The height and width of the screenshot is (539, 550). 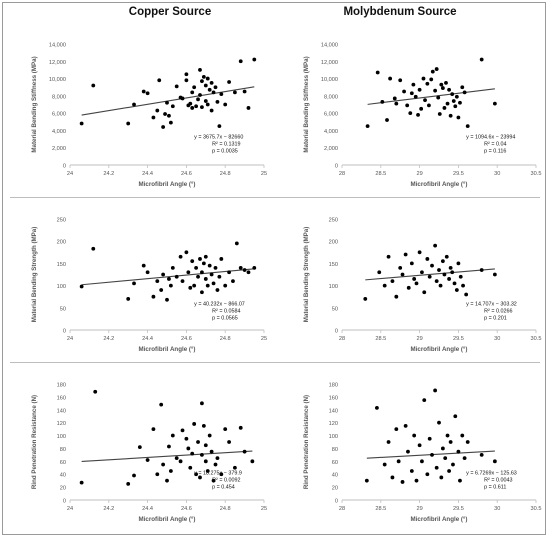 I want to click on regression-annotation: p = 0.0035, so click(x=225, y=151).